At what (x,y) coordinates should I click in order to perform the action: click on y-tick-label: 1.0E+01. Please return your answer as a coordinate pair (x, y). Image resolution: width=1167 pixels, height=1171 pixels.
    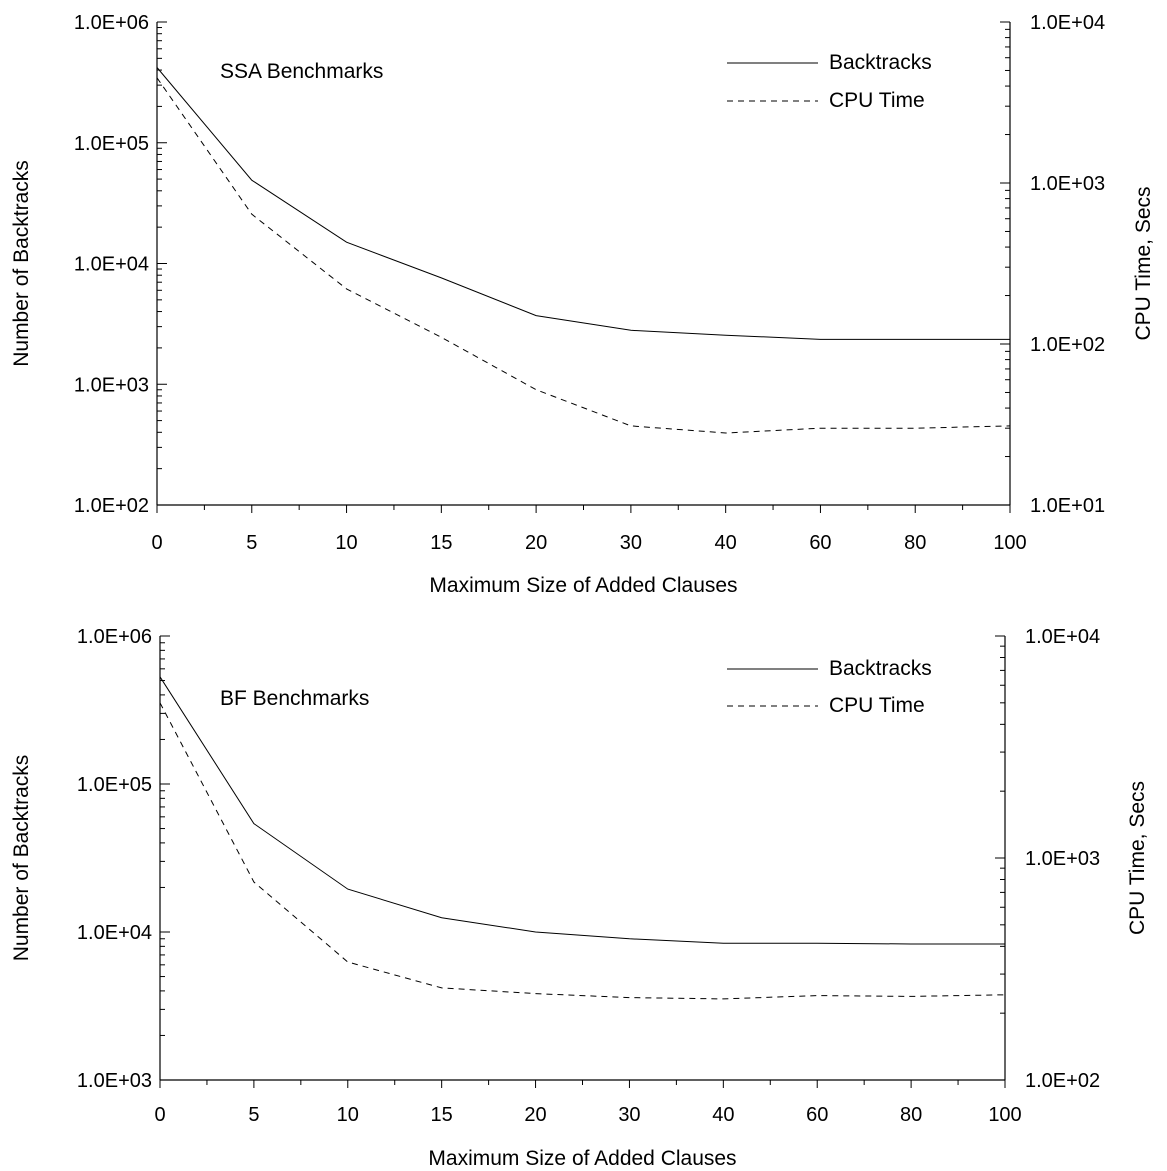
    Looking at the image, I should click on (1067, 506).